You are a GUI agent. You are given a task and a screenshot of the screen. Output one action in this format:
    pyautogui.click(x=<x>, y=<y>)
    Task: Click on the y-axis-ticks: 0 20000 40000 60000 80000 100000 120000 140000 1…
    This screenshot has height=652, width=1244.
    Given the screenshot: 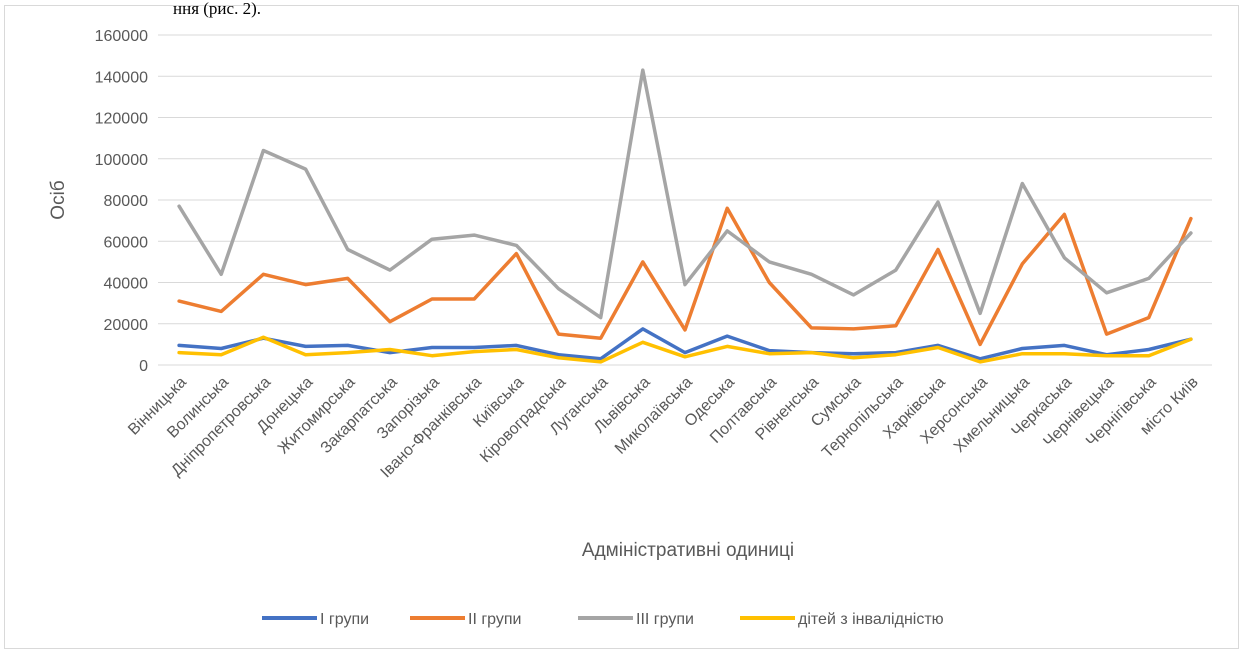 What is the action you would take?
    pyautogui.click(x=121, y=201)
    